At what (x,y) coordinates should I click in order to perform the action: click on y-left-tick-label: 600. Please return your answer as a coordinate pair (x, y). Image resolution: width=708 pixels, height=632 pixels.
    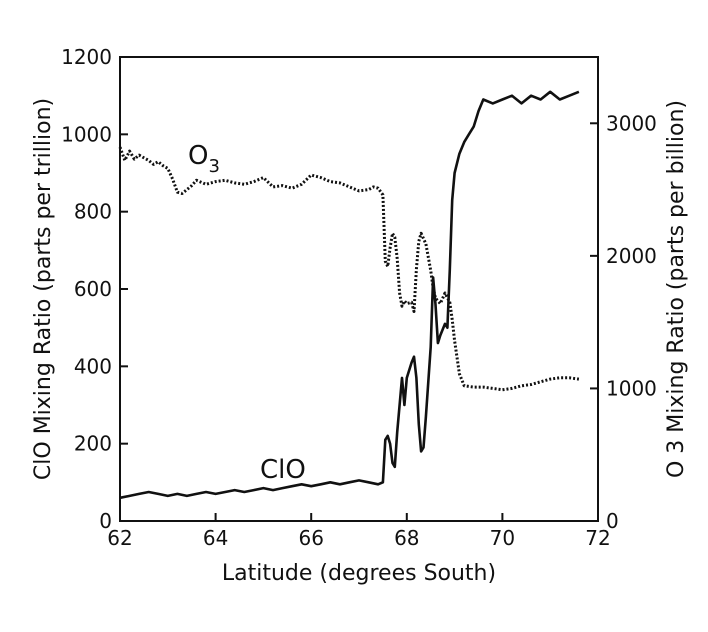
    Looking at the image, I should click on (93, 289).